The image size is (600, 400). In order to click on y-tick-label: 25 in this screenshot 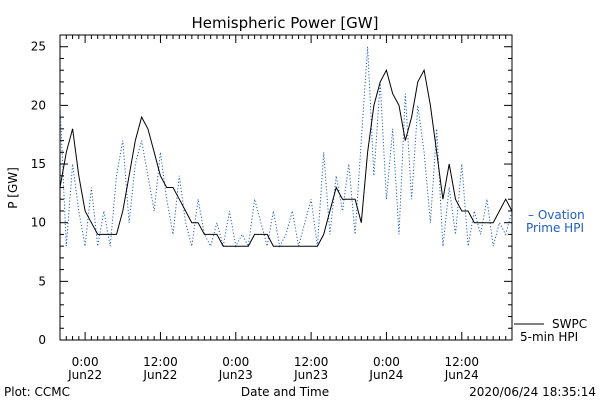, I will do `click(38, 47)`.